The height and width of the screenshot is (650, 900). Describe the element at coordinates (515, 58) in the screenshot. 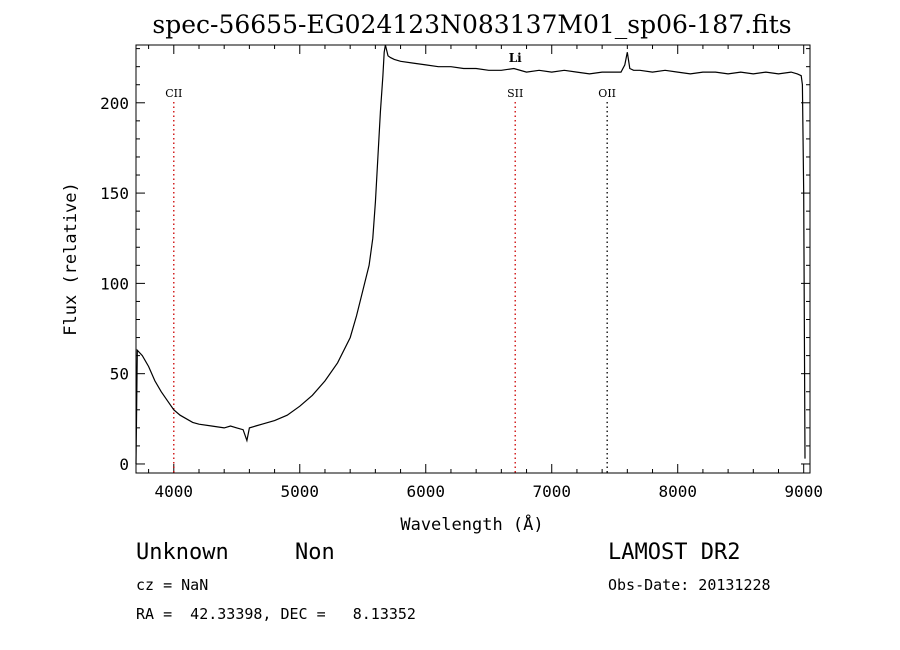

I see `annotation-li: Li` at that location.